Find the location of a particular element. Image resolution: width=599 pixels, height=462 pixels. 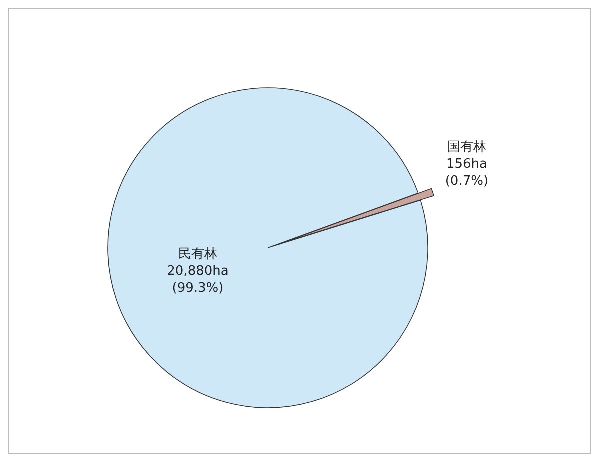

data-label: 20,880ha (99.3%) is located at coordinates (198, 280).